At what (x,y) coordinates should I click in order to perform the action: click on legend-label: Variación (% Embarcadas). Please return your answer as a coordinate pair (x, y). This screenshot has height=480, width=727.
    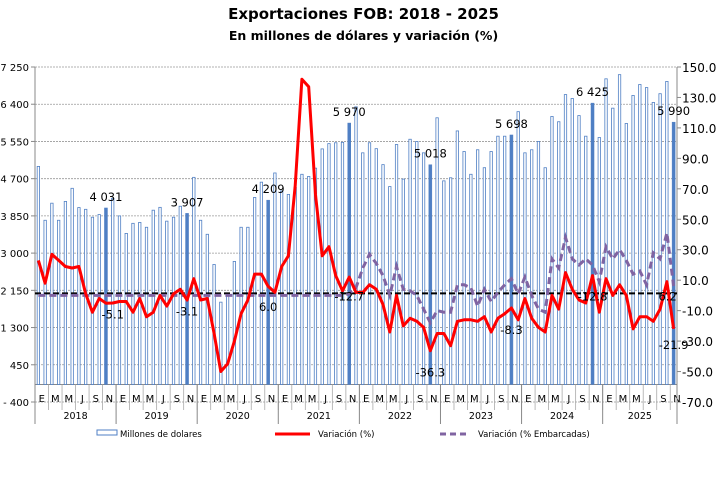
    Looking at the image, I should click on (534, 434).